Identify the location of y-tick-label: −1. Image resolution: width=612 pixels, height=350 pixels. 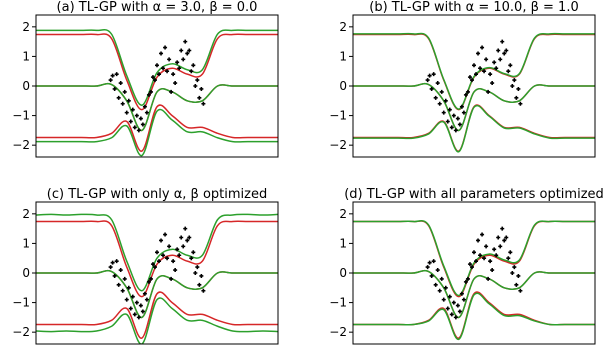
(338, 116).